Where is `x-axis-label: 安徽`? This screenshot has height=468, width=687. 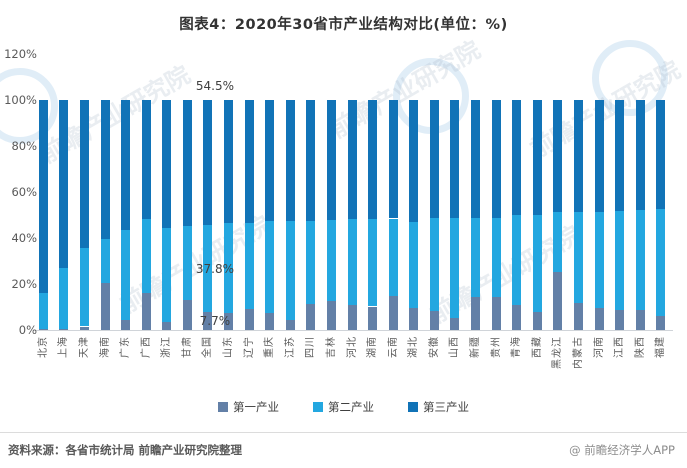 x-axis-label: 安徽 is located at coordinates (434, 347).